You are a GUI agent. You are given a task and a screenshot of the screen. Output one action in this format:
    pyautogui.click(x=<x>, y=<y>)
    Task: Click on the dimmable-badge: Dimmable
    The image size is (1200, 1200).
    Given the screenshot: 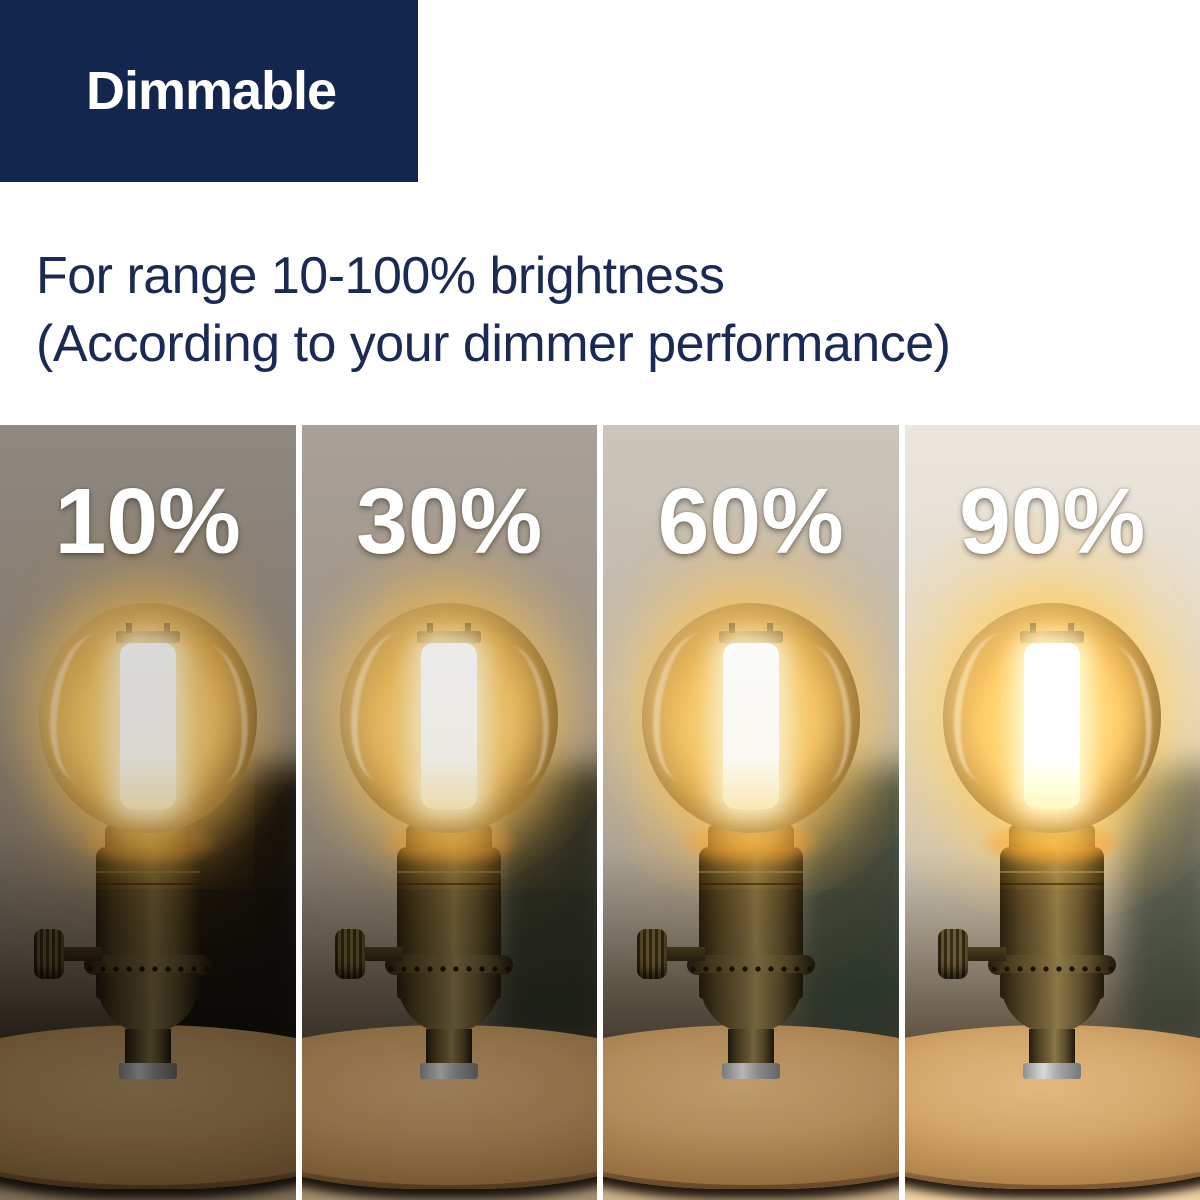 What is the action you would take?
    pyautogui.click(x=209, y=91)
    